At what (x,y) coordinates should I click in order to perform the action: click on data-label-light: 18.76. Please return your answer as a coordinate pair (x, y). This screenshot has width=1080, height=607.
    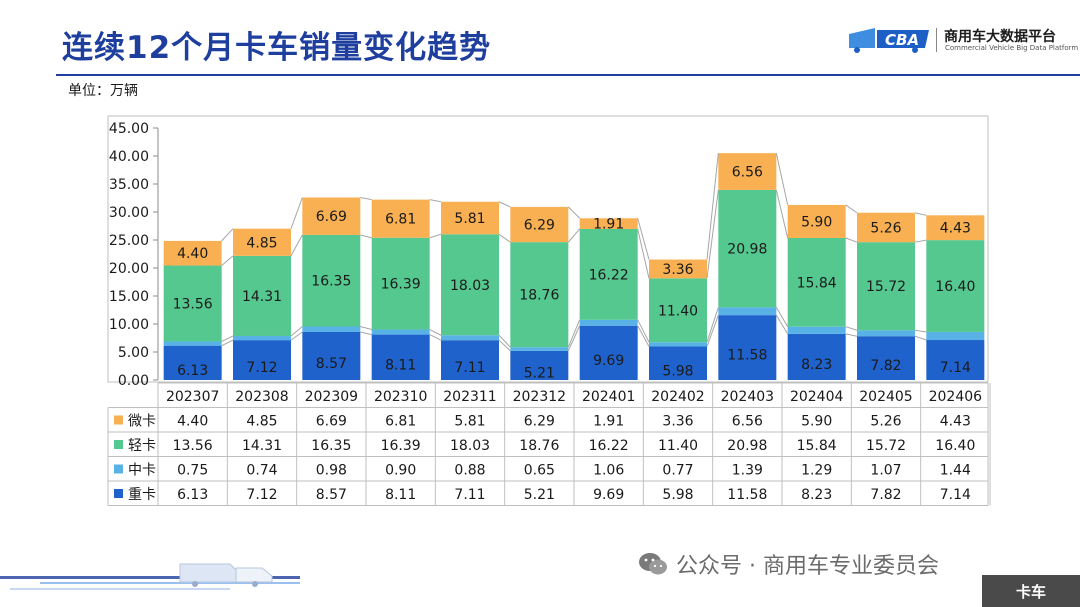
    Looking at the image, I should click on (539, 296).